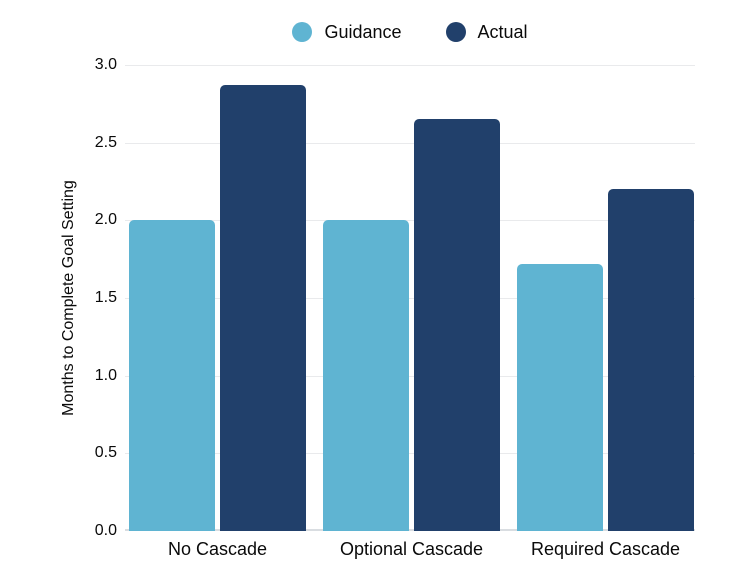  I want to click on x-tick-label-no-cascade: No Cascade, so click(217, 549).